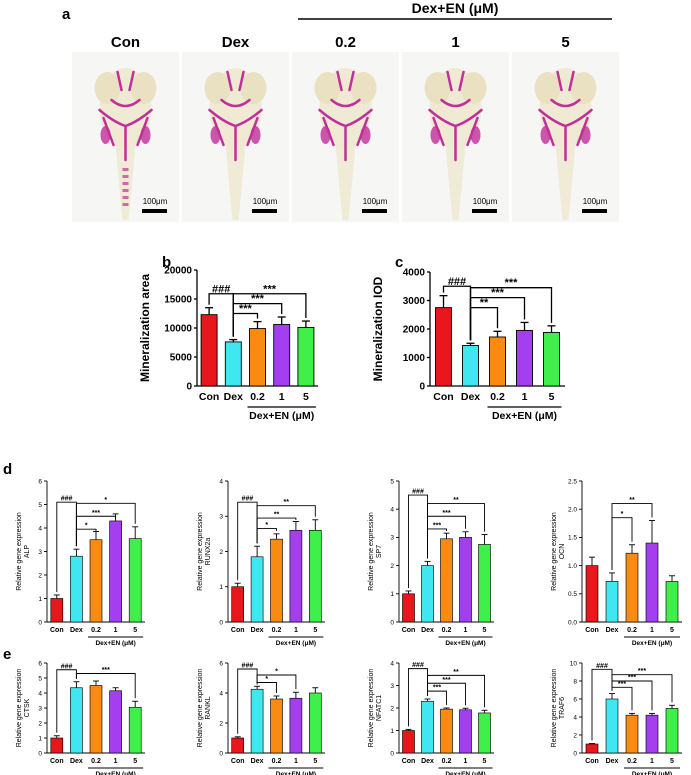 This screenshot has height=775, width=691. I want to click on group-title-4: 5, so click(565, 42).